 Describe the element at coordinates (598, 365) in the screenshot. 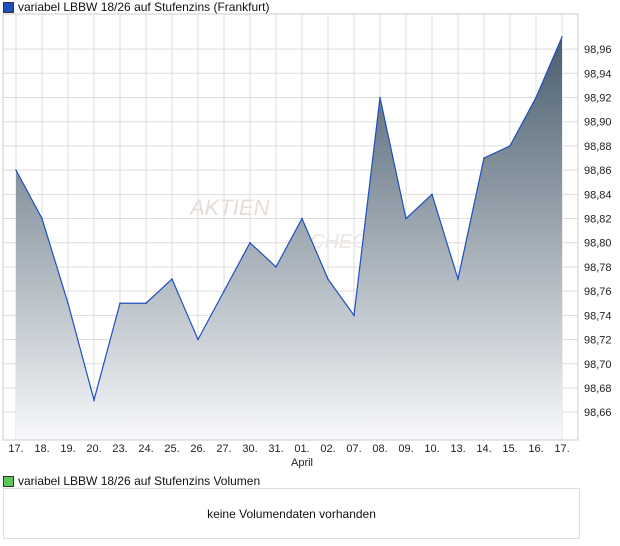

I see `y-tick-label: 98,70` at that location.